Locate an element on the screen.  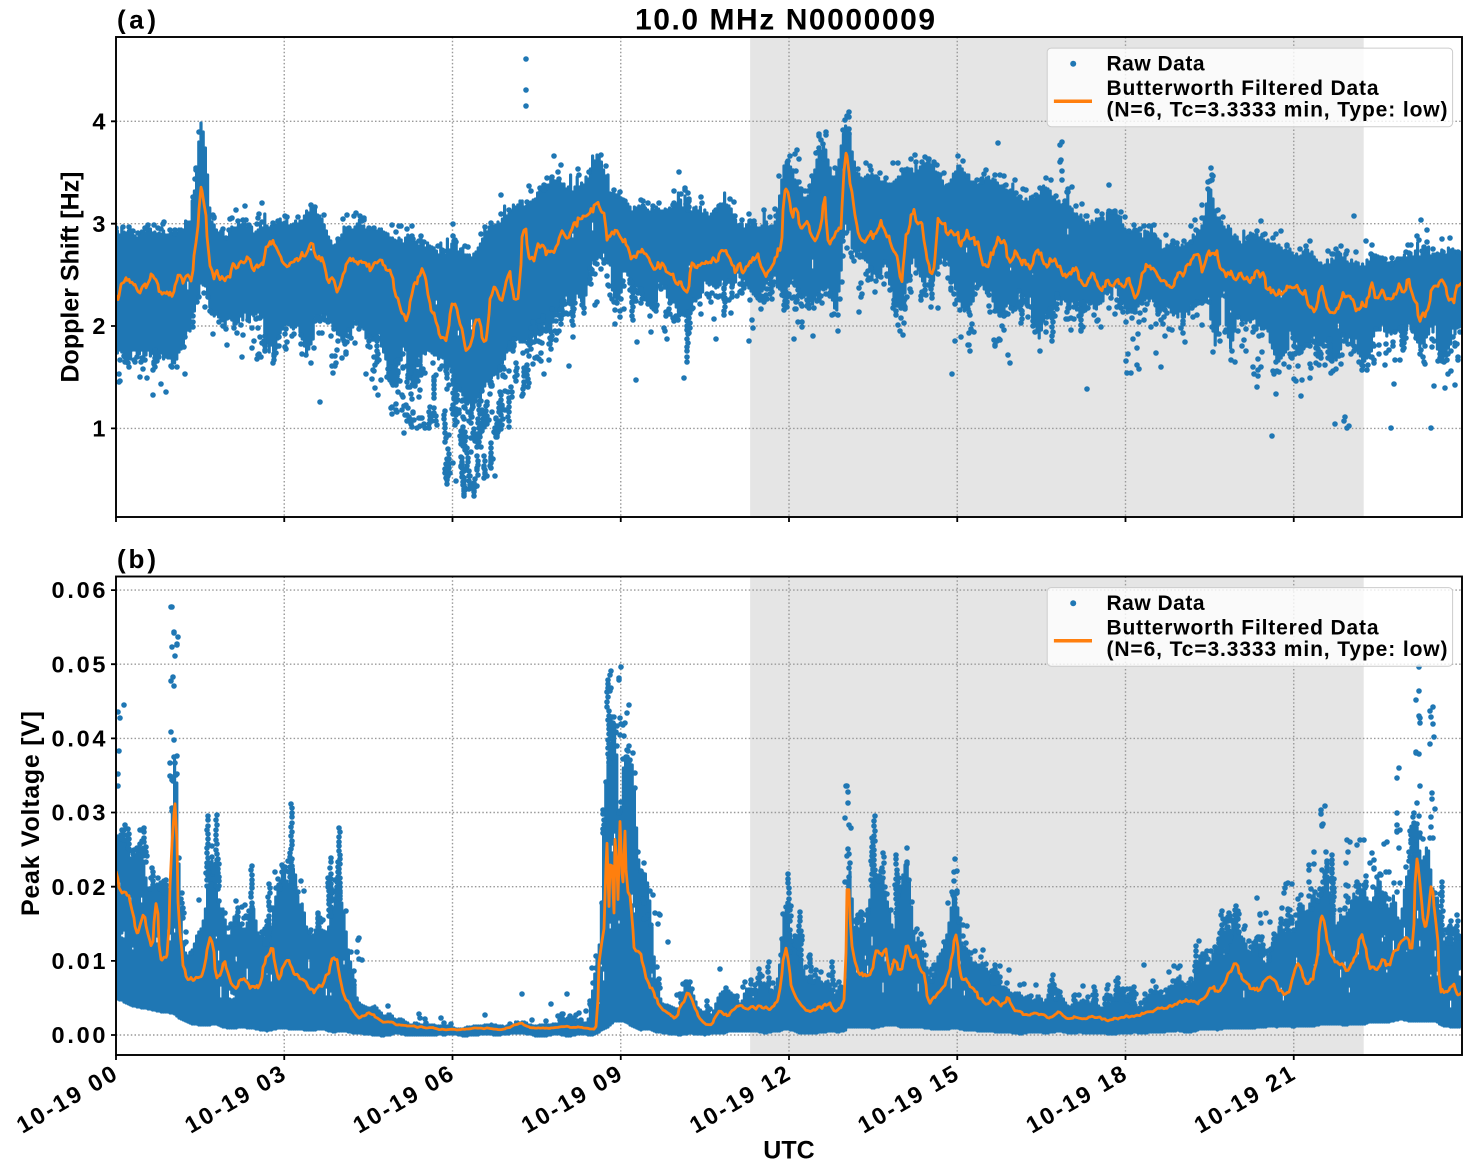
svg-text: Peak Voltage [V] is located at coordinates (31, 813).